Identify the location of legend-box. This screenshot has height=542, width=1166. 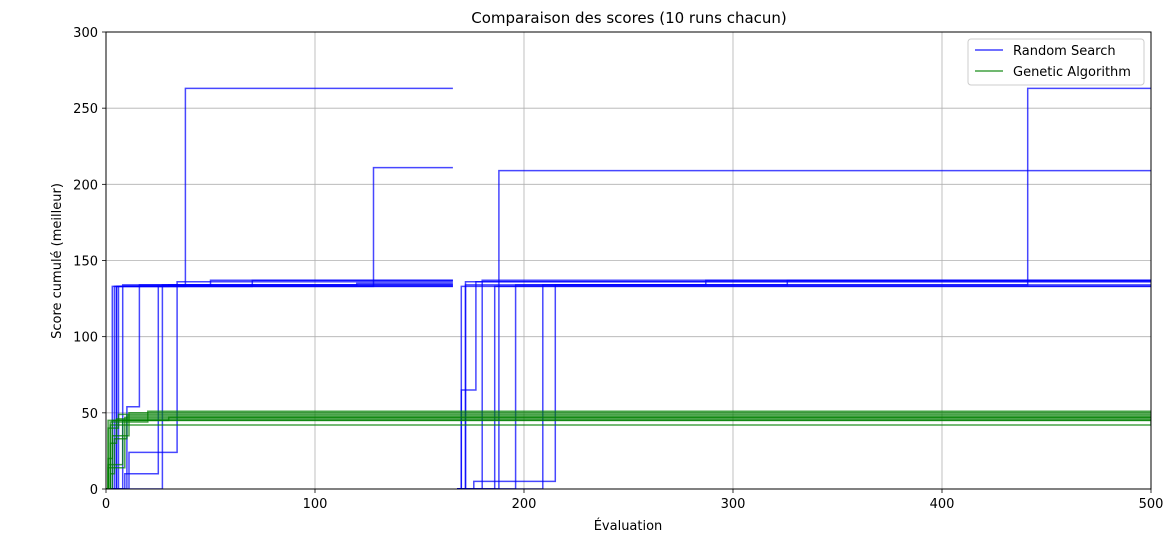
(1056, 62).